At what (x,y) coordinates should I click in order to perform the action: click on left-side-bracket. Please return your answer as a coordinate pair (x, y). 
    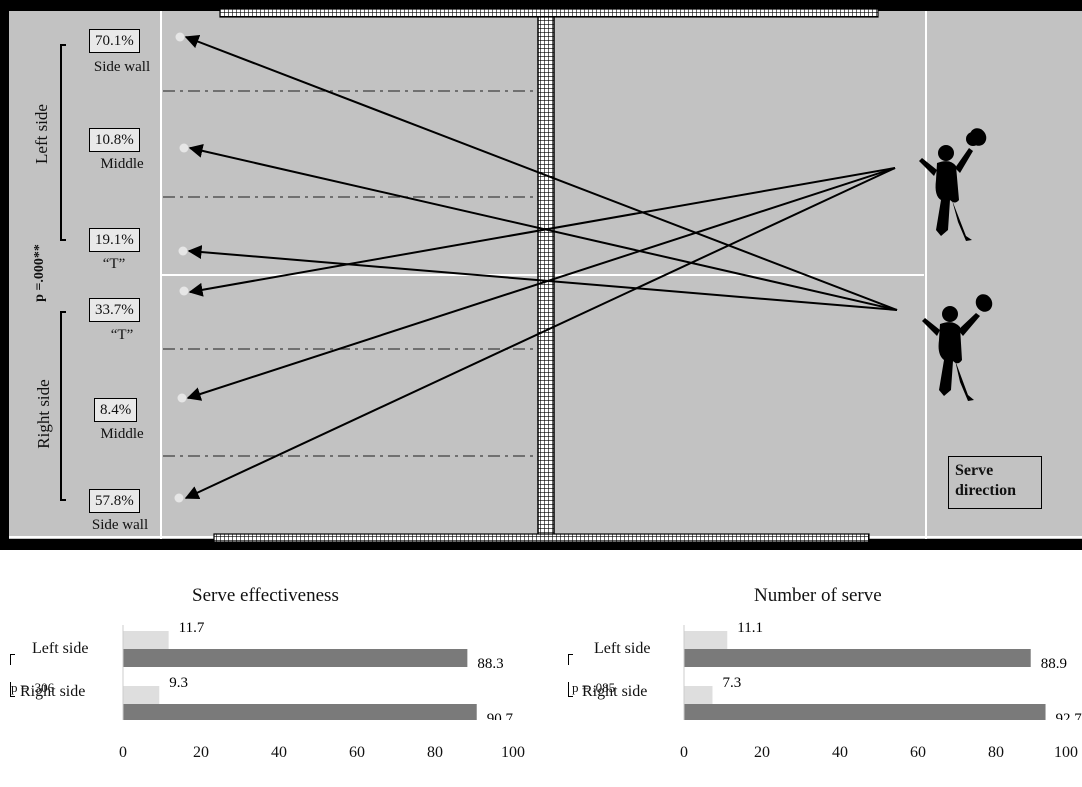
    Looking at the image, I should click on (63, 142).